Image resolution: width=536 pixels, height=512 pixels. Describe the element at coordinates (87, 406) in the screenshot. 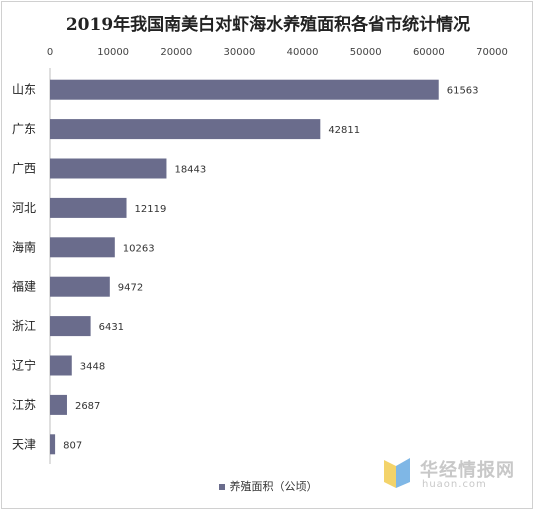

I see `data-label: 2687` at that location.